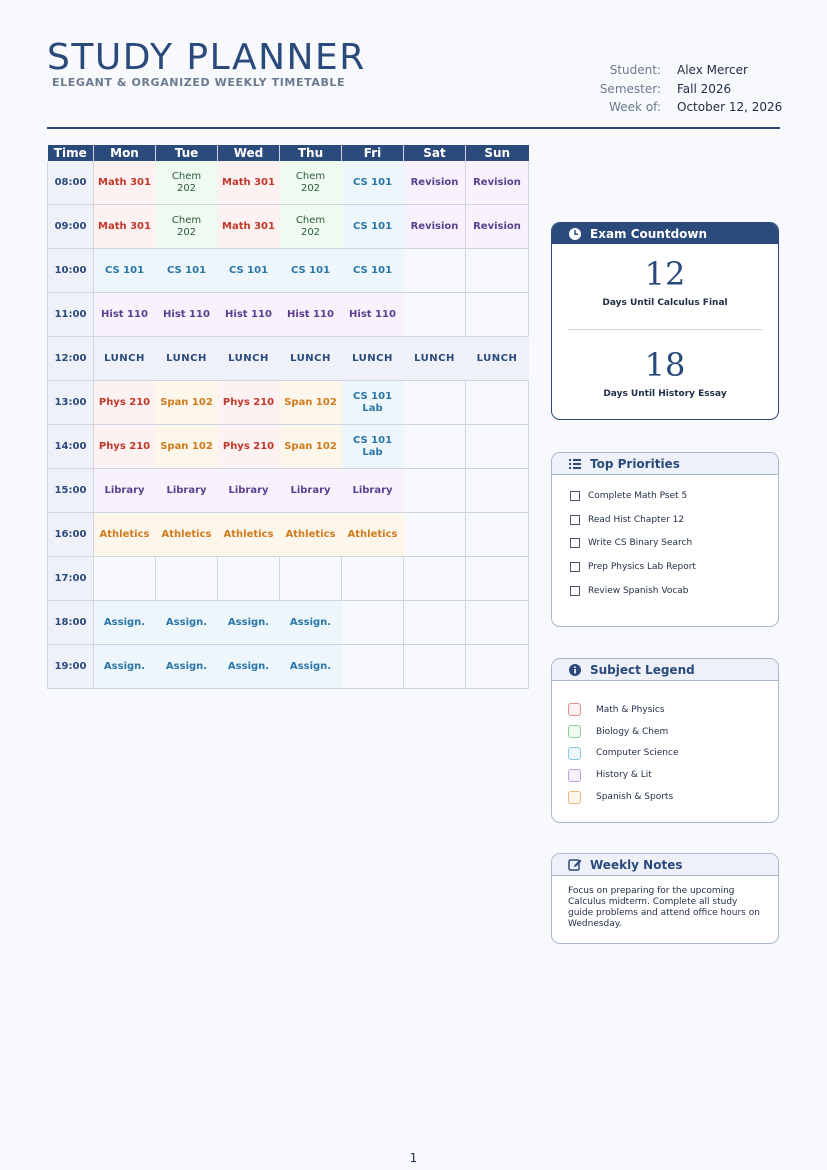 The width and height of the screenshot is (827, 1170). Describe the element at coordinates (665, 303) in the screenshot. I see `countdown-label: Days Until Calculus Final` at that location.